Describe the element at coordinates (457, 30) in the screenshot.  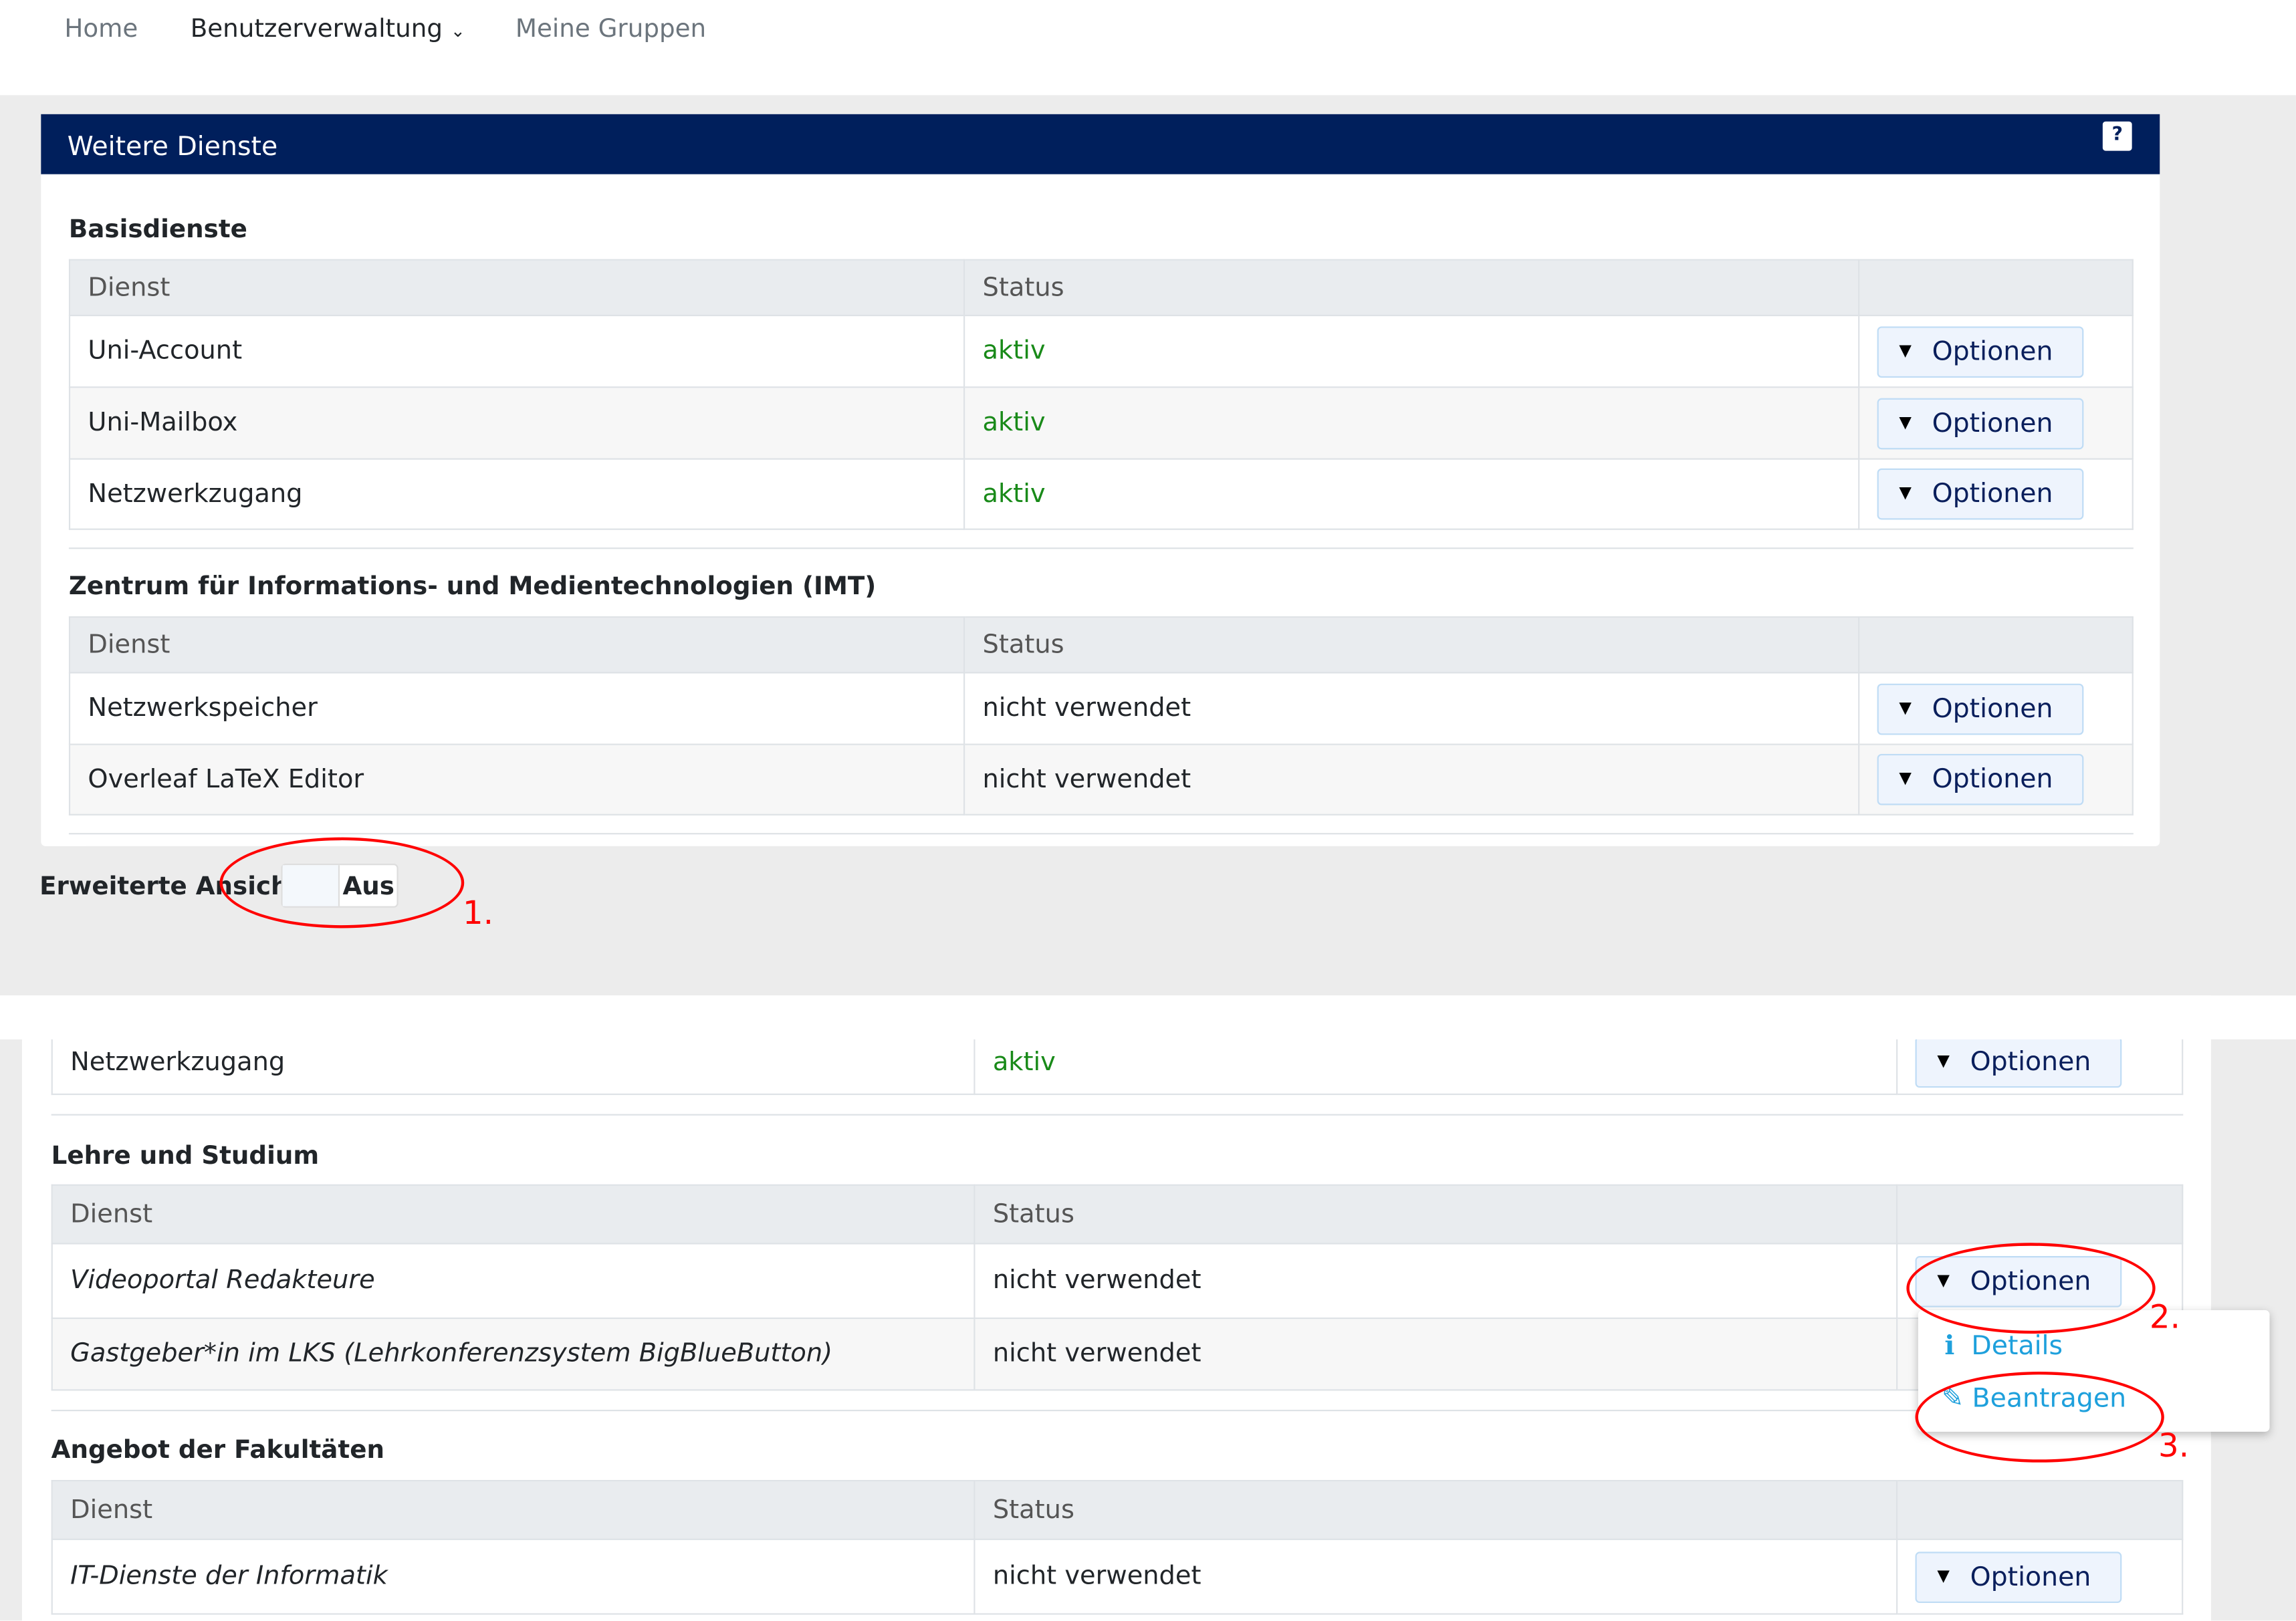
I see `chevron-down-icon: ⌄` at that location.